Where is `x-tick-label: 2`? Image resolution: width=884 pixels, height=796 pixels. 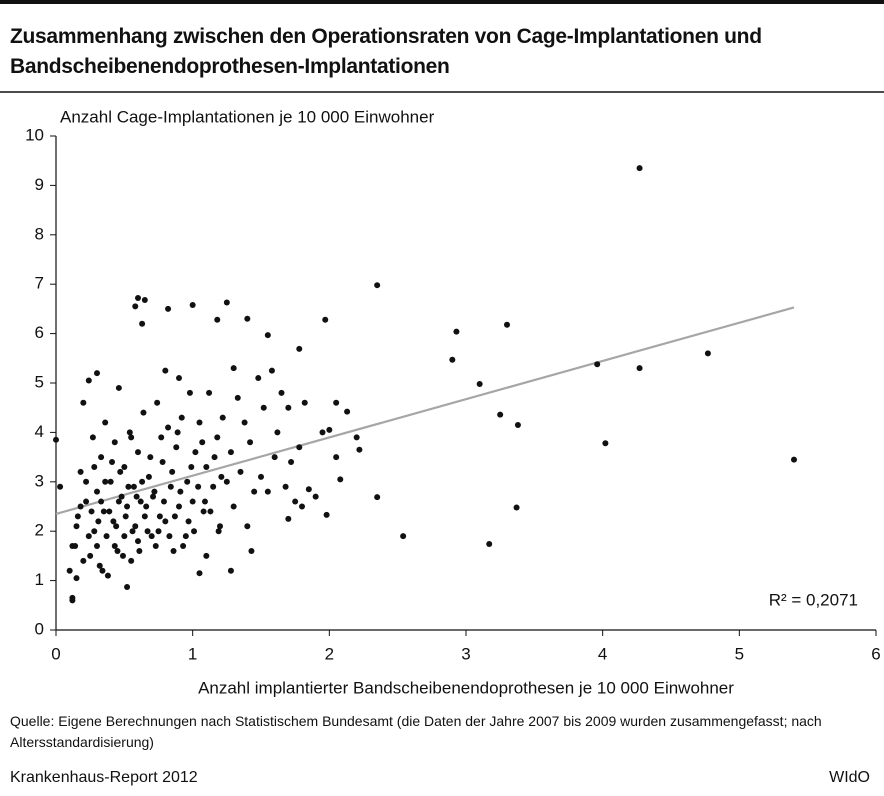 x-tick-label: 2 is located at coordinates (329, 653).